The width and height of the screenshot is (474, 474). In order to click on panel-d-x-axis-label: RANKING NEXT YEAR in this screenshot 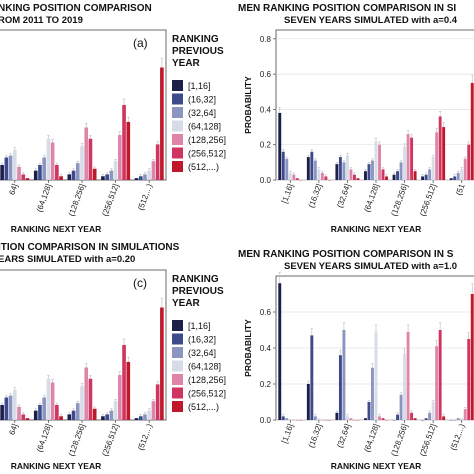, I will do `click(376, 466)`.